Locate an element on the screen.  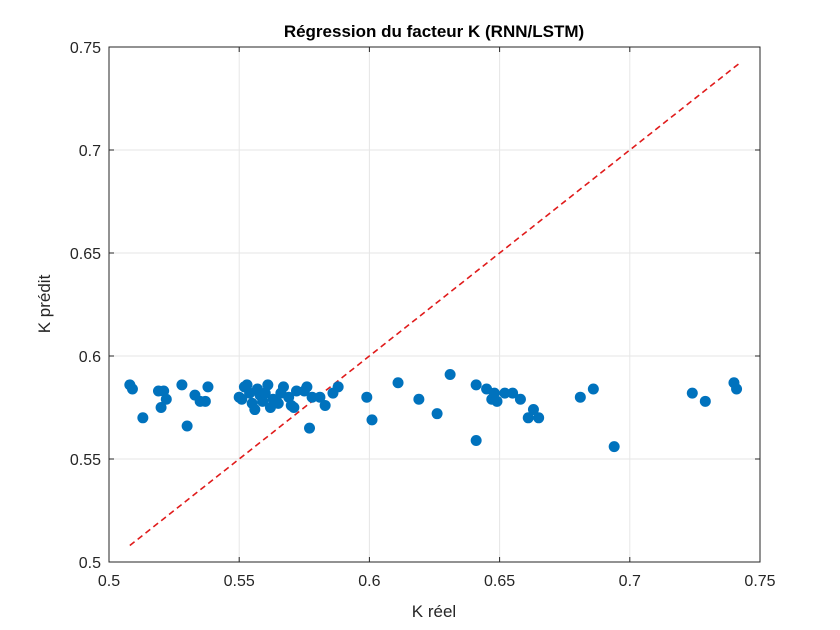
x-tick-label: 0.5 is located at coordinates (109, 581).